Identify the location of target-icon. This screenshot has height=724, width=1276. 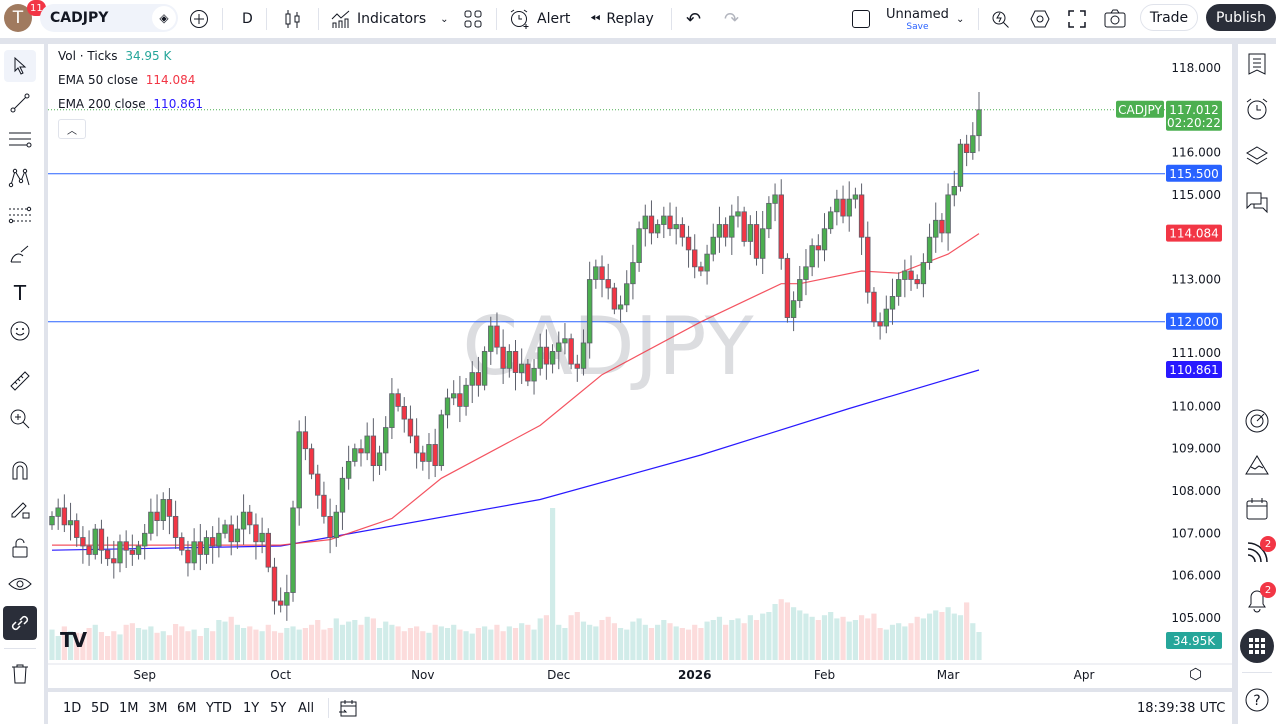
(1257, 421).